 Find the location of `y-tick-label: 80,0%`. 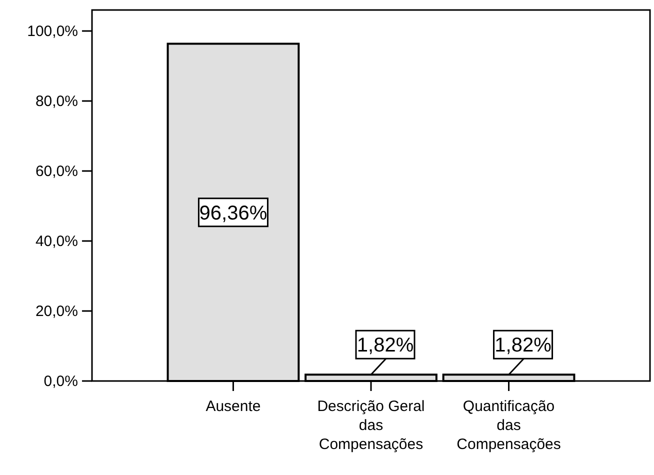

y-tick-label: 80,0% is located at coordinates (56, 101).